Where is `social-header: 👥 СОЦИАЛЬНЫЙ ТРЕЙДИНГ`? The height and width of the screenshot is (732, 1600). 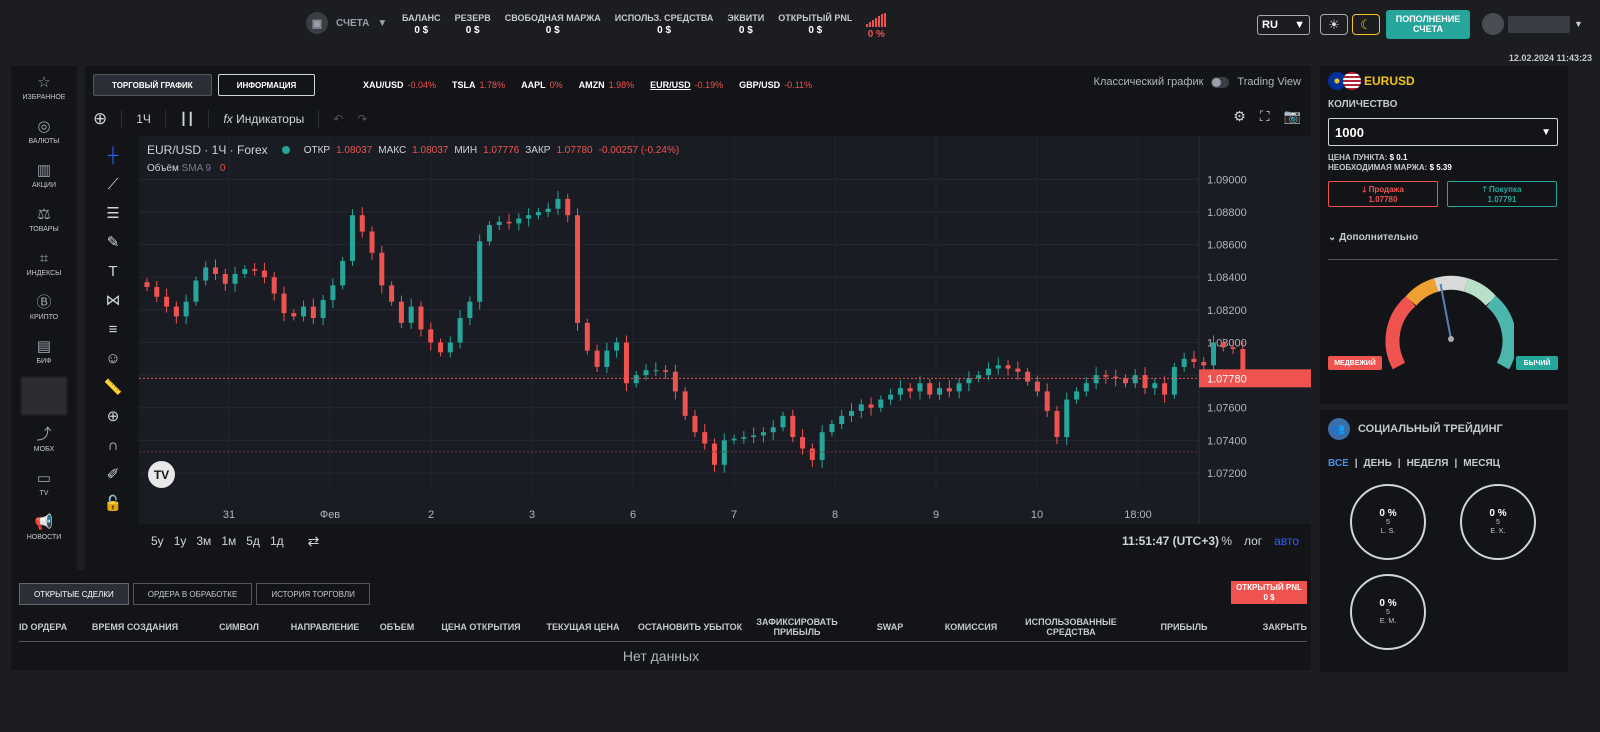
social-header: 👥 СОЦИАЛЬНЫЙ ТРЕЙДИНГ is located at coordinates (1415, 429).